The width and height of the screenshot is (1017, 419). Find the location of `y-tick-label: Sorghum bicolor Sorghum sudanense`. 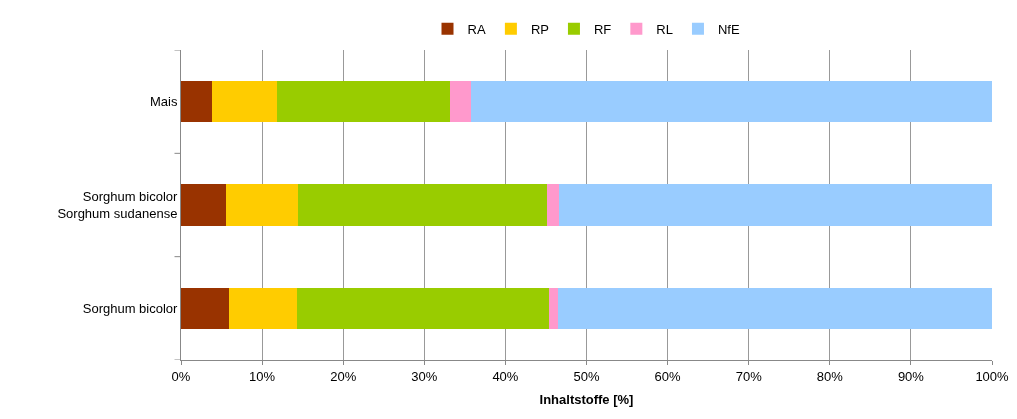

y-tick-label: Sorghum bicolor Sorghum sudanense is located at coordinates (118, 205).